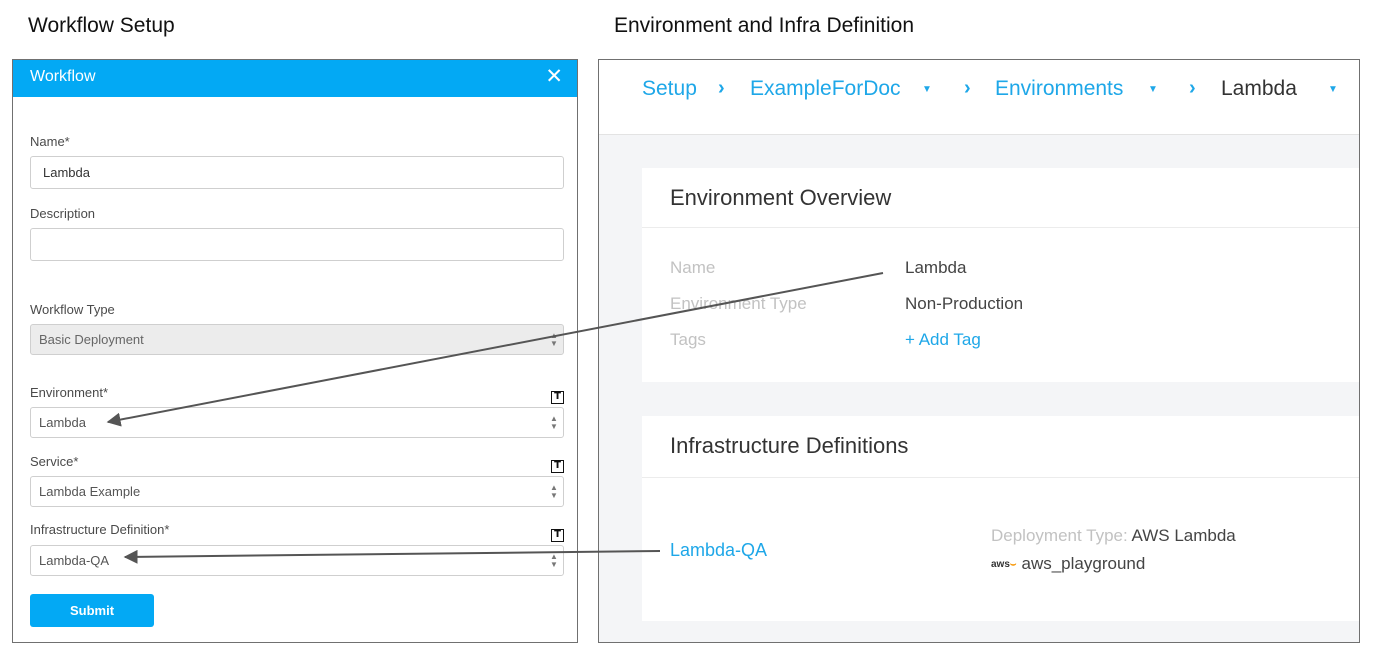 The image size is (1374, 656). Describe the element at coordinates (693, 267) in the screenshot. I see `overview-name-label: Name` at that location.